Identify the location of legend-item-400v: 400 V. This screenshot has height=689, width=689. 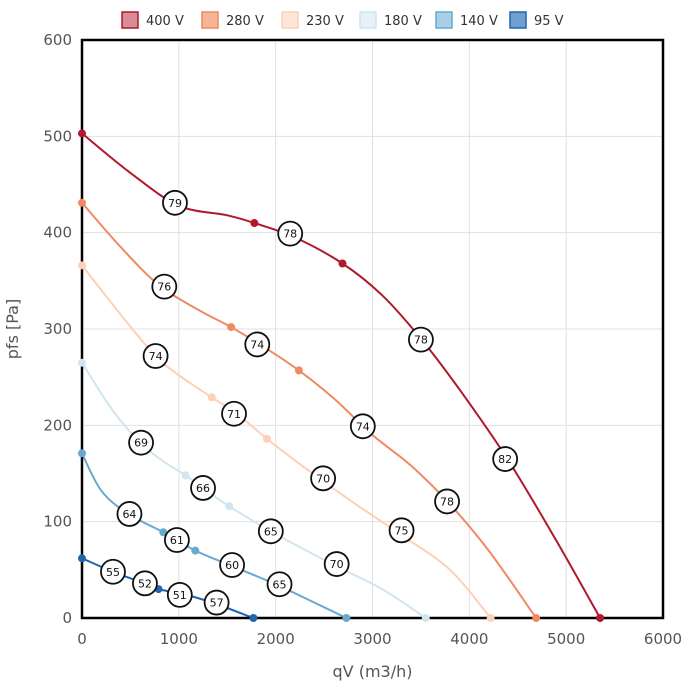
(152, 20).